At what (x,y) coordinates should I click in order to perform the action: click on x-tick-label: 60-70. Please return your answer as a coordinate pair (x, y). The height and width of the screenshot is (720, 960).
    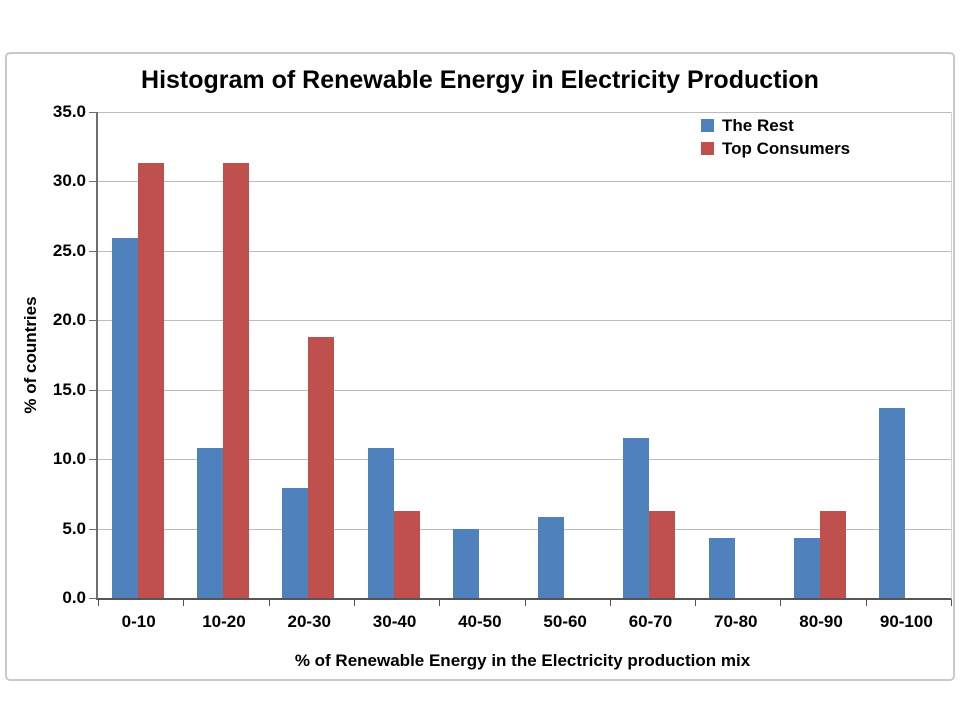
    Looking at the image, I should click on (650, 621).